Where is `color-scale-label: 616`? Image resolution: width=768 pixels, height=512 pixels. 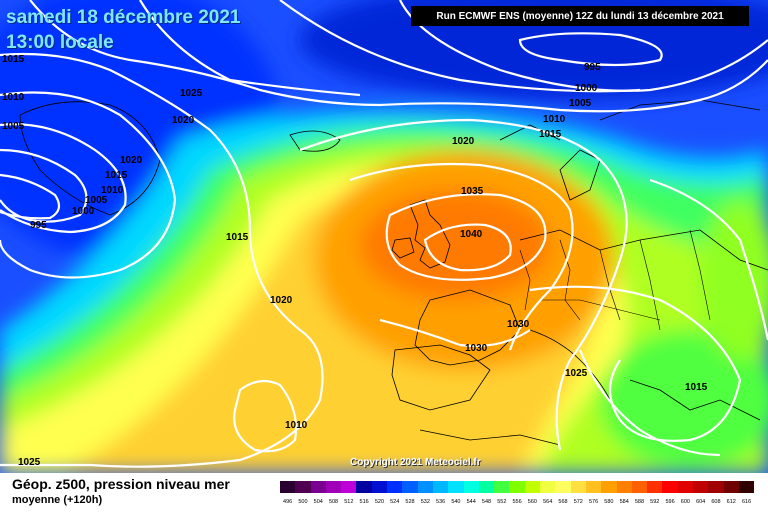 color-scale-label: 616 is located at coordinates (746, 502).